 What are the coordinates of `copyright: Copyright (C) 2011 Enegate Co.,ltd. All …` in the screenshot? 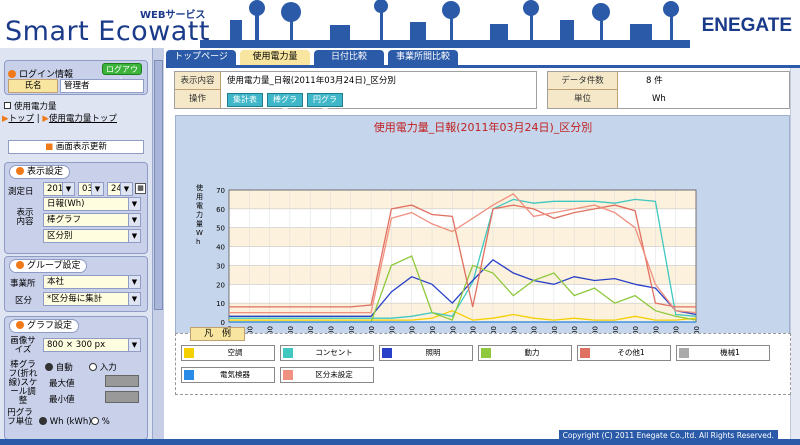 It's located at (668, 436).